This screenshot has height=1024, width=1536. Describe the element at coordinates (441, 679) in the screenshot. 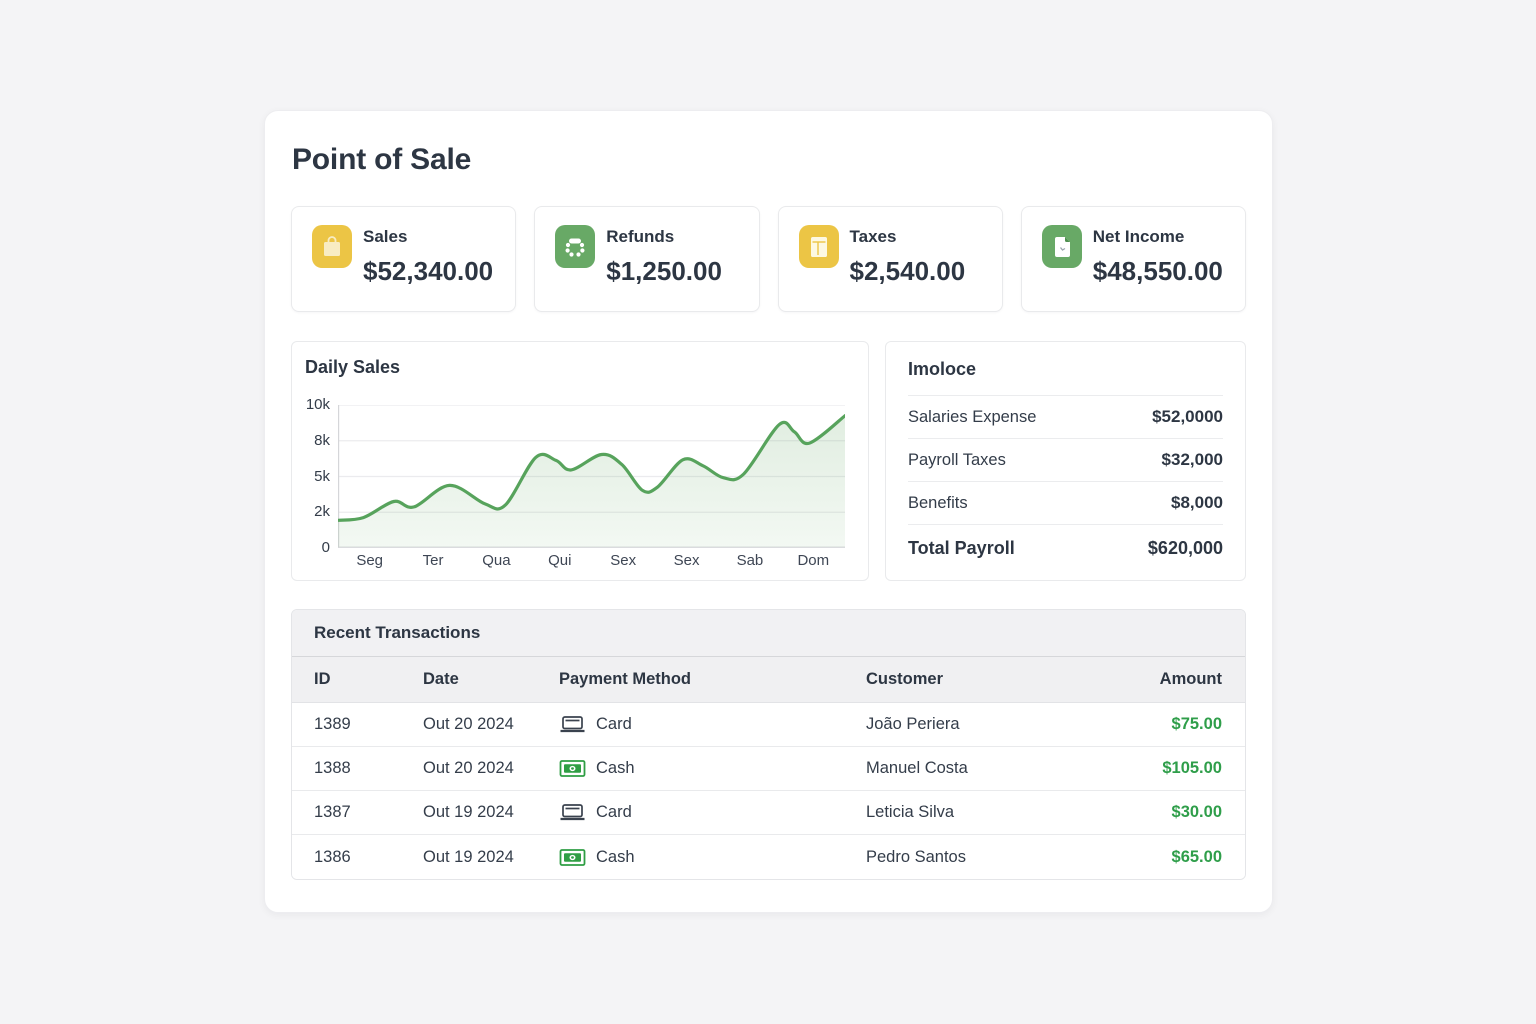

I see `column-header-date: Date` at that location.